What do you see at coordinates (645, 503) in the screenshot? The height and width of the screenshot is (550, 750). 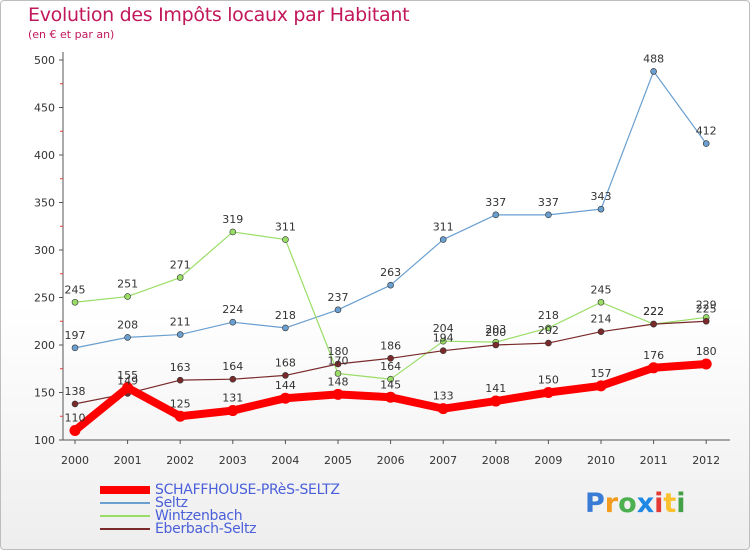 I see `logo-letter: x` at bounding box center [645, 503].